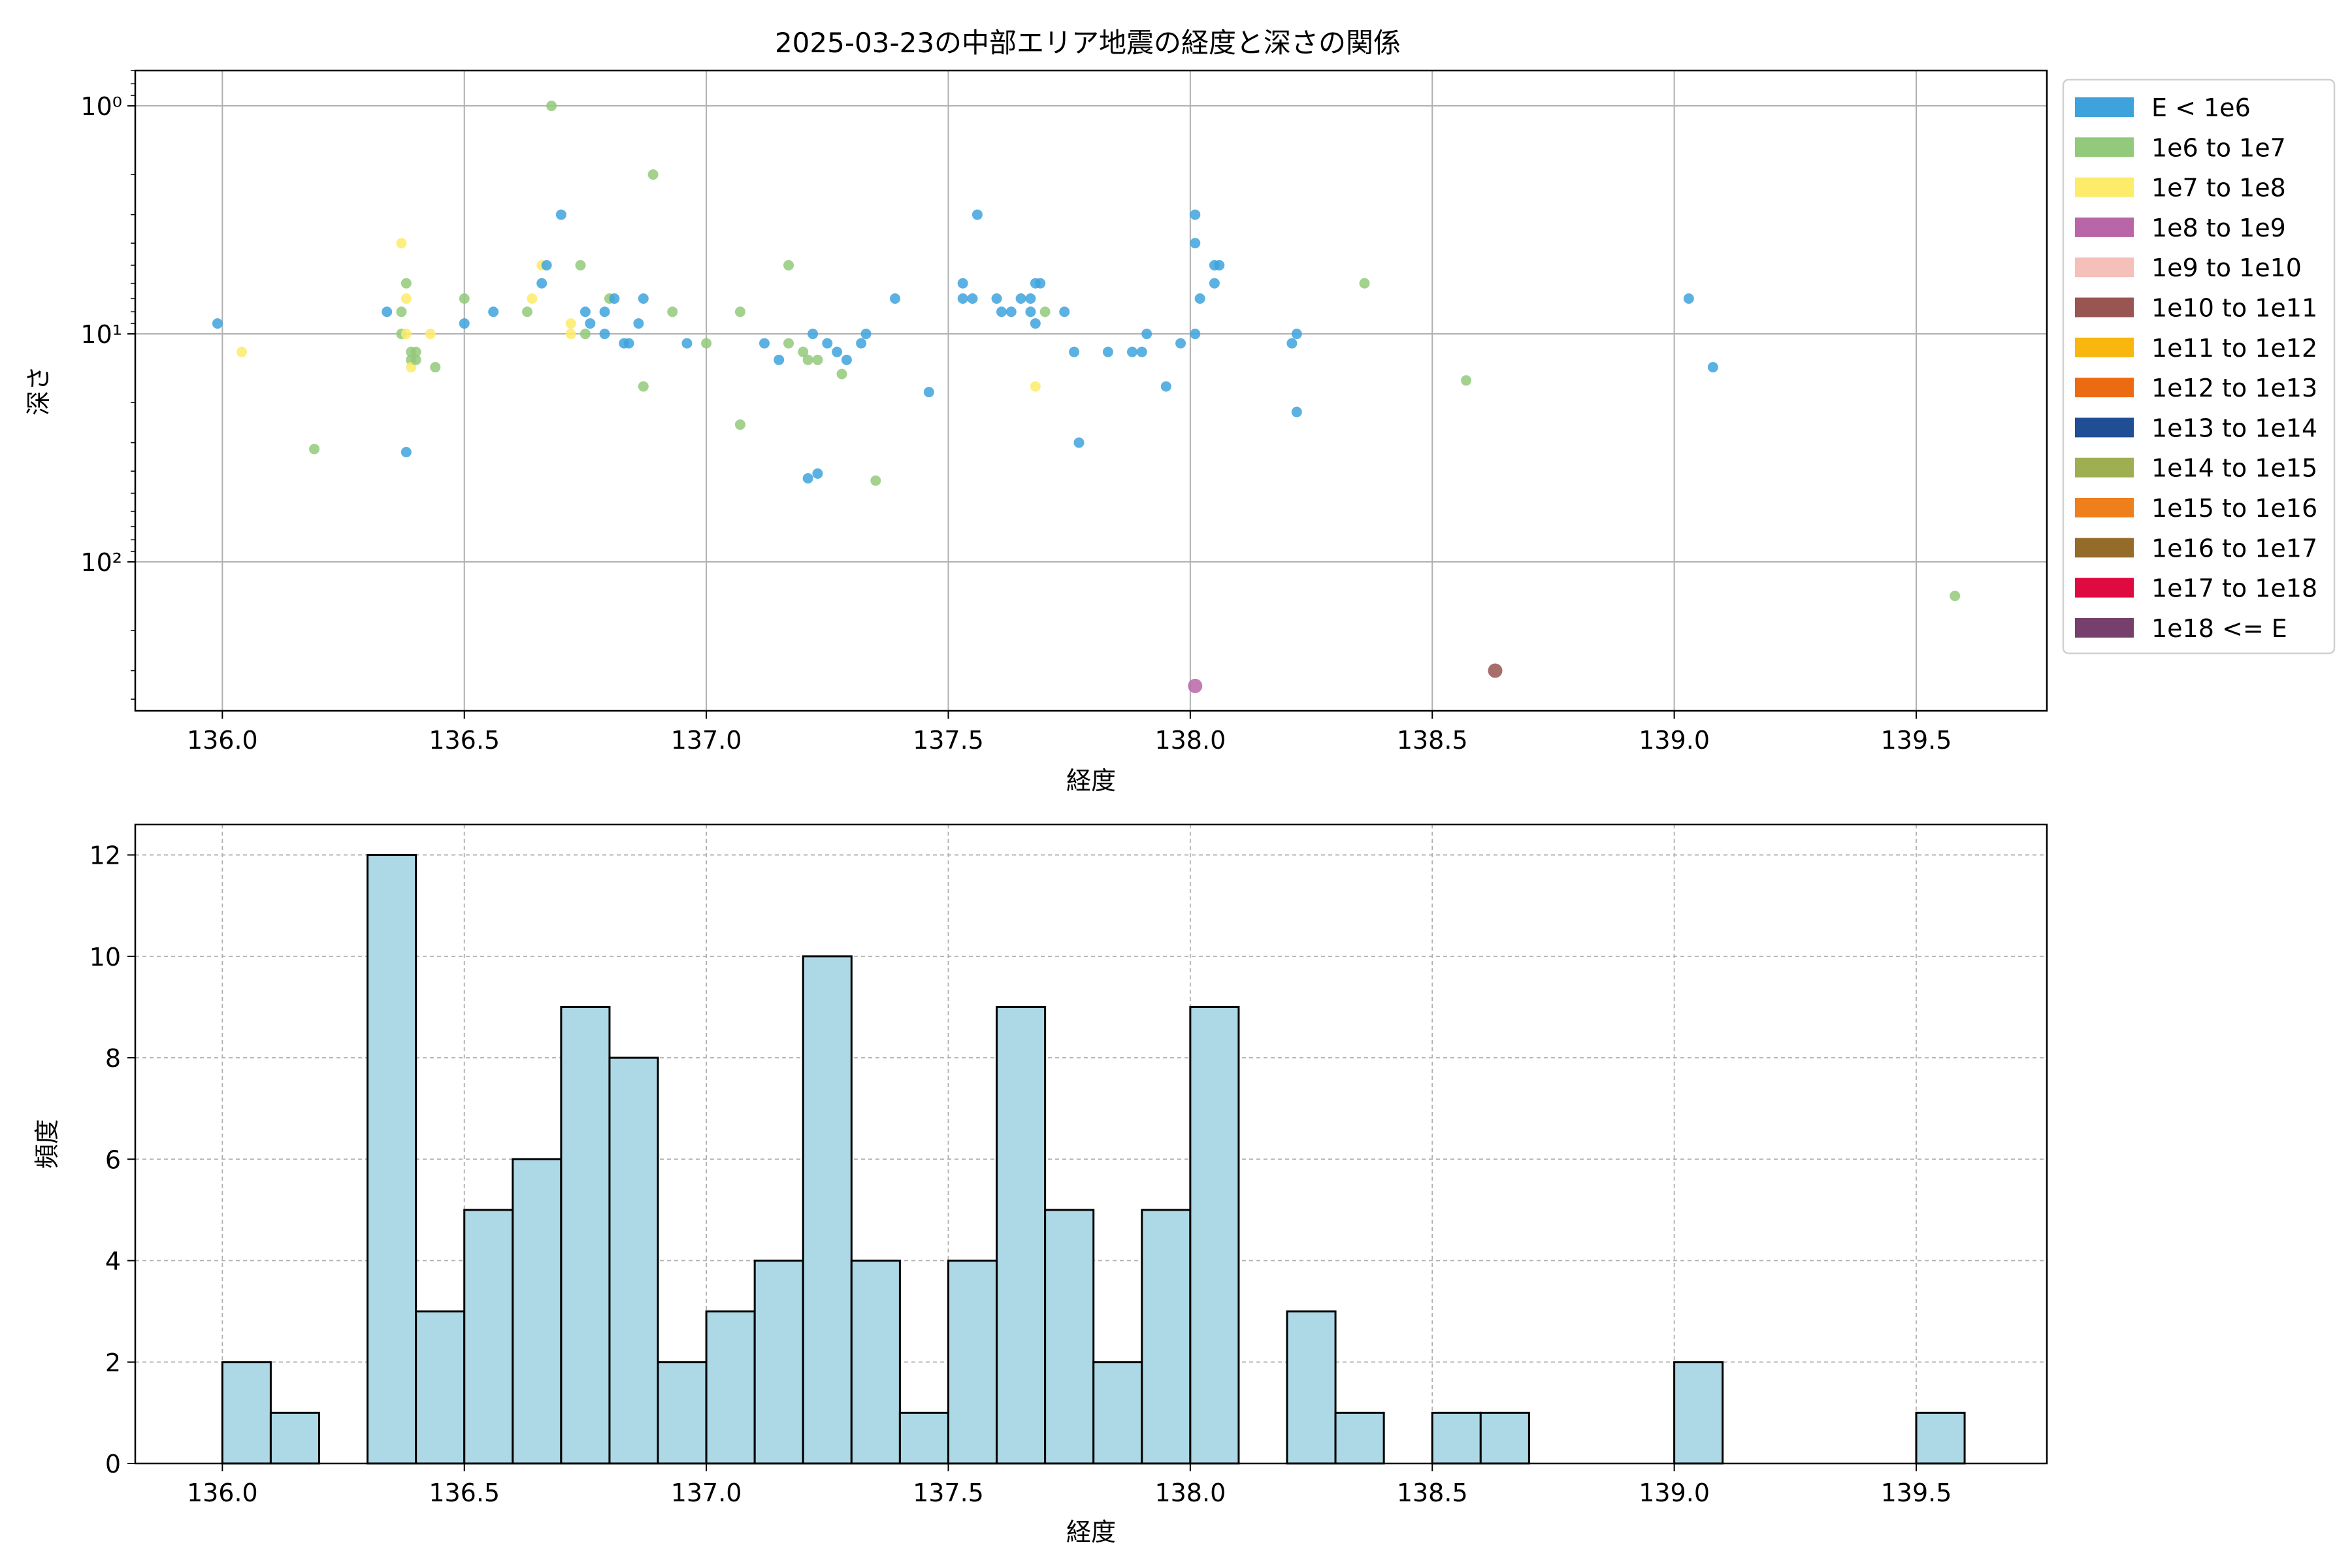 Image resolution: width=2352 pixels, height=1568 pixels. Describe the element at coordinates (222, 740) in the screenshot. I see `scatter-x-tick-label: 136.0` at that location.